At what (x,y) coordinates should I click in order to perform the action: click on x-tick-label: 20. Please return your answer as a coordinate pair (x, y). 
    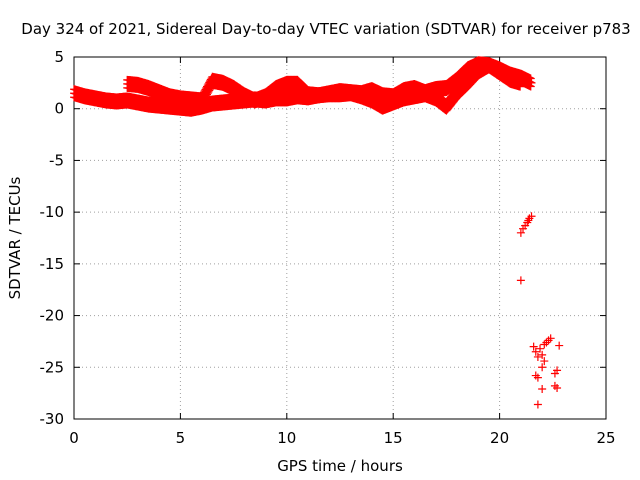
    Looking at the image, I should click on (499, 438).